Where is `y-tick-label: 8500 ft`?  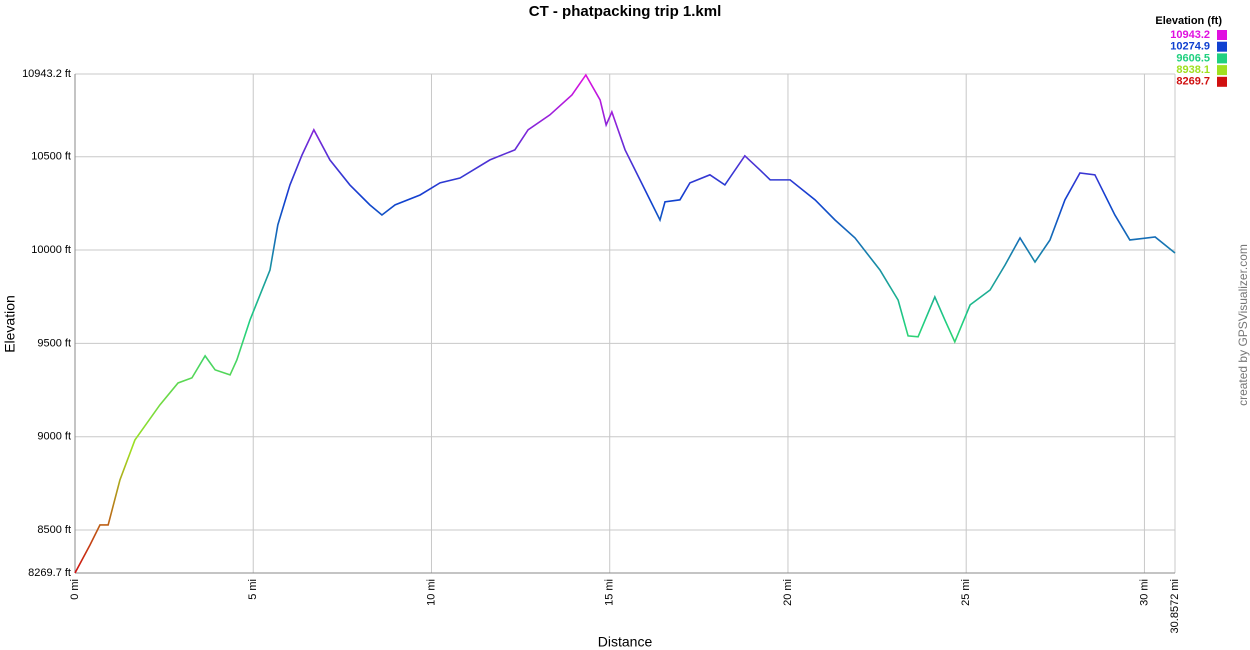
y-tick-label: 8500 ft is located at coordinates (54, 530).